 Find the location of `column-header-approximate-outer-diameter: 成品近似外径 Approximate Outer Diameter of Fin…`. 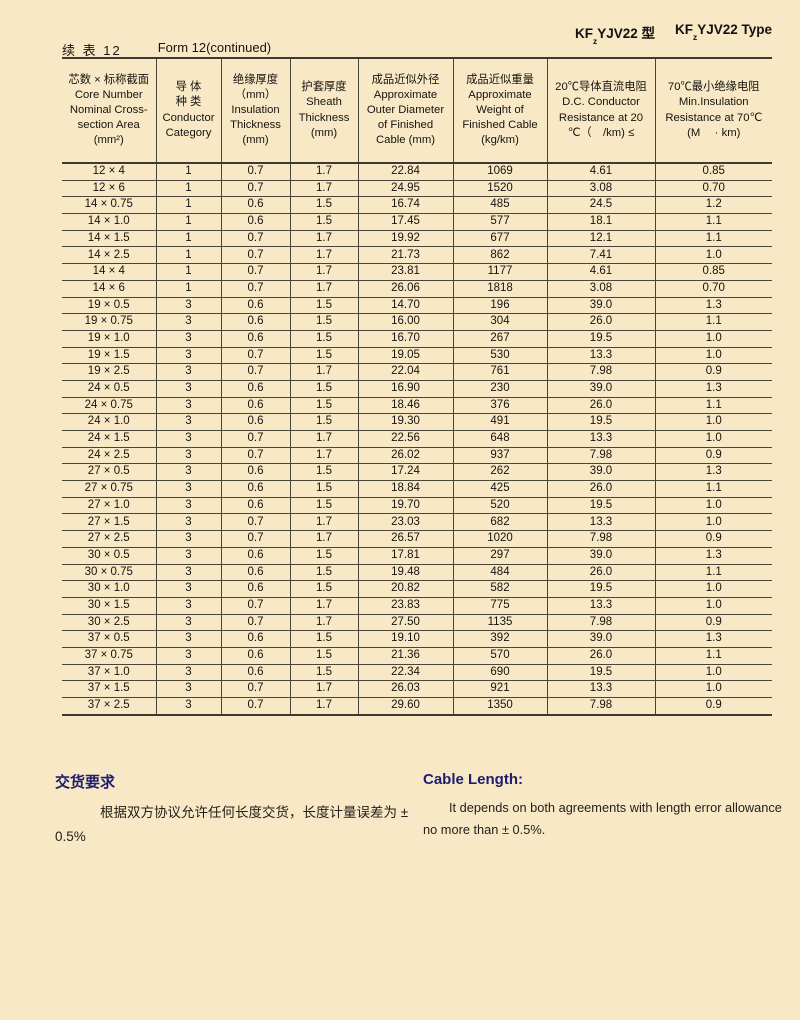

column-header-approximate-outer-diameter: 成品近似外径 Approximate Outer Diameter of Fin… is located at coordinates (405, 110).